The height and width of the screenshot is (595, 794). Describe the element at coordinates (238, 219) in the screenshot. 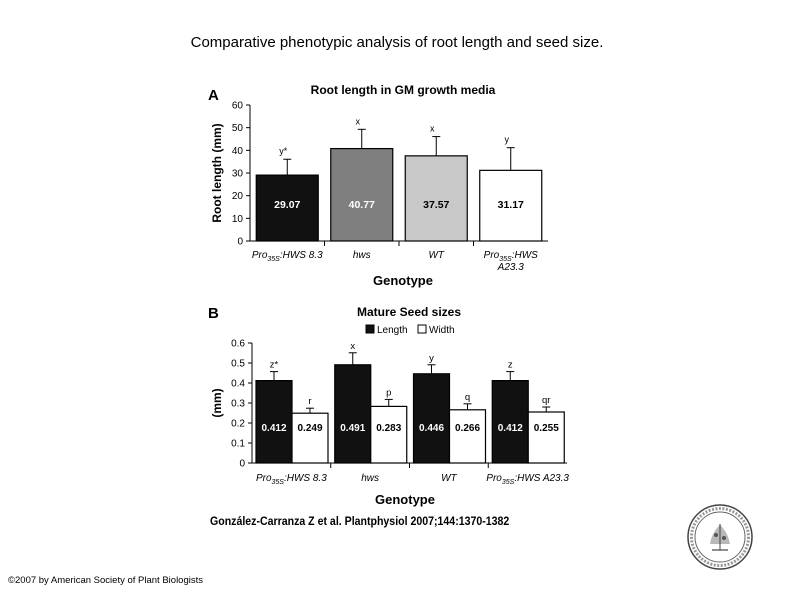

I see `panel-a-ytick-label: 10` at that location.